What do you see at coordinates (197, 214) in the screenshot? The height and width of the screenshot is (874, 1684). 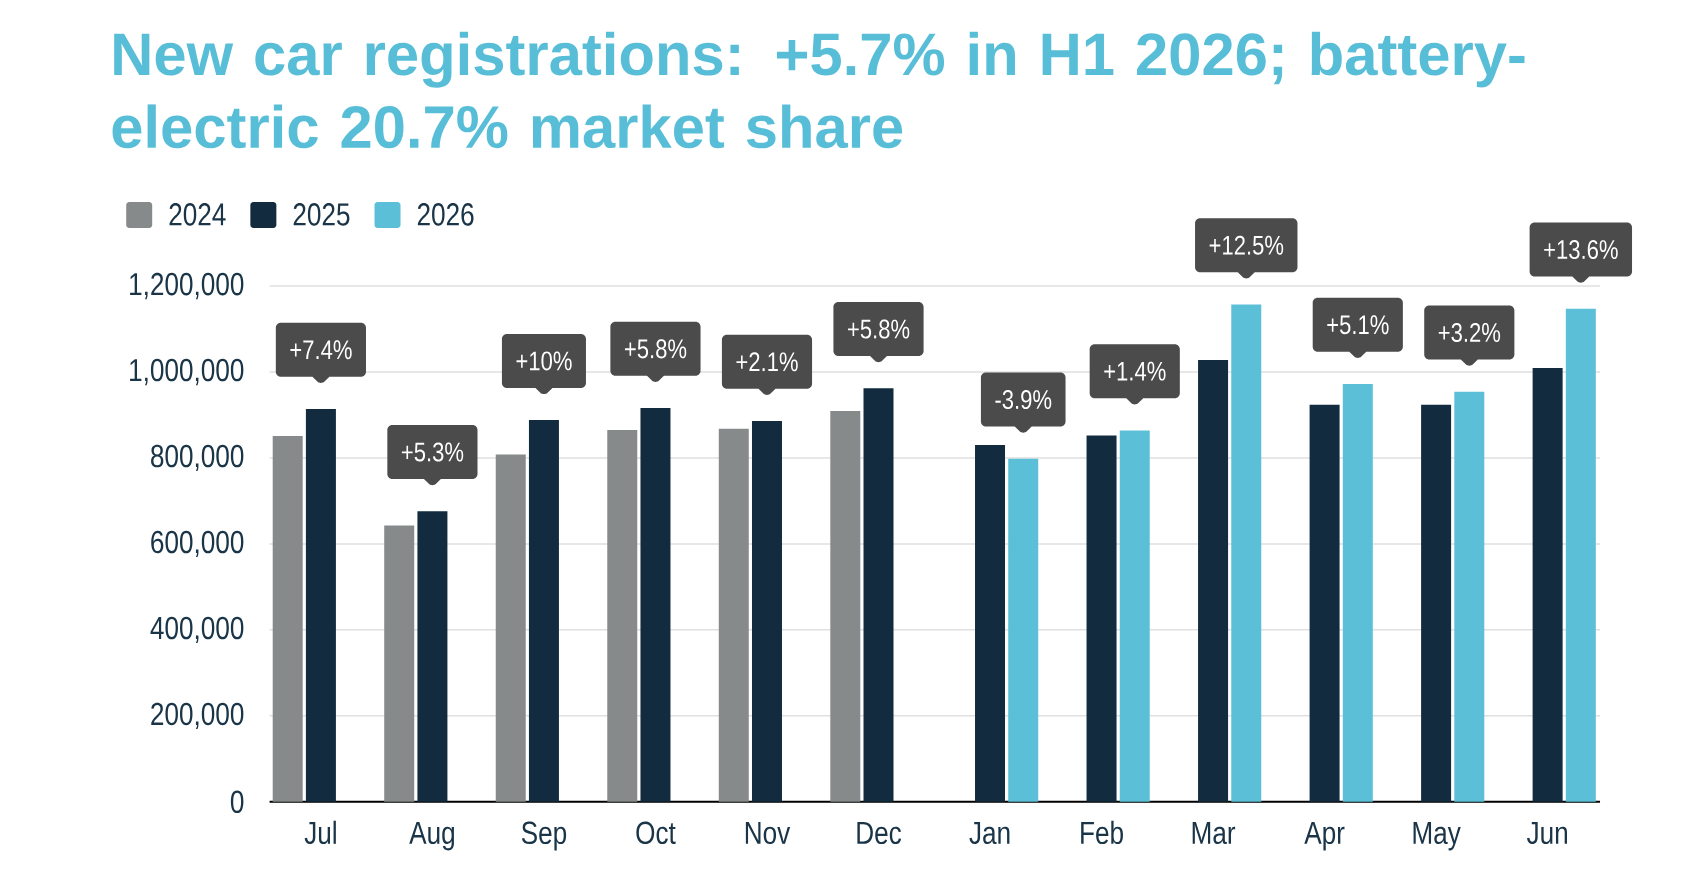 I see `legend-label: 2024` at bounding box center [197, 214].